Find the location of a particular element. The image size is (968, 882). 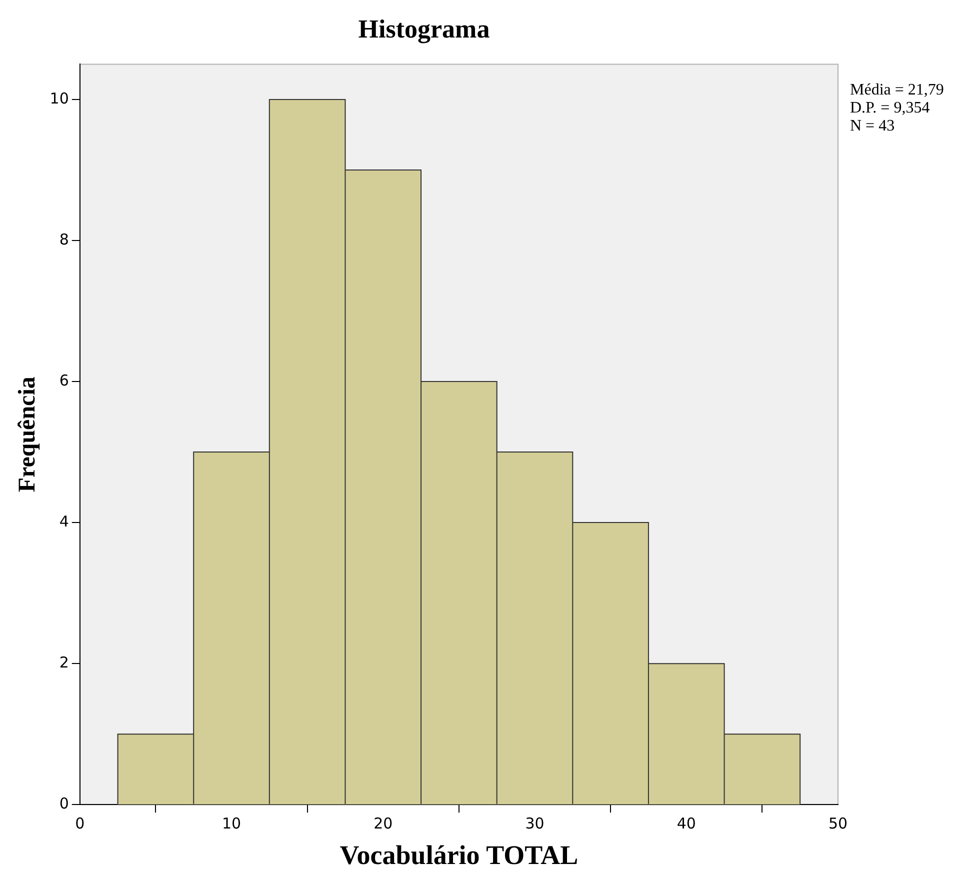

y-tick-label: 2 is located at coordinates (64, 662).